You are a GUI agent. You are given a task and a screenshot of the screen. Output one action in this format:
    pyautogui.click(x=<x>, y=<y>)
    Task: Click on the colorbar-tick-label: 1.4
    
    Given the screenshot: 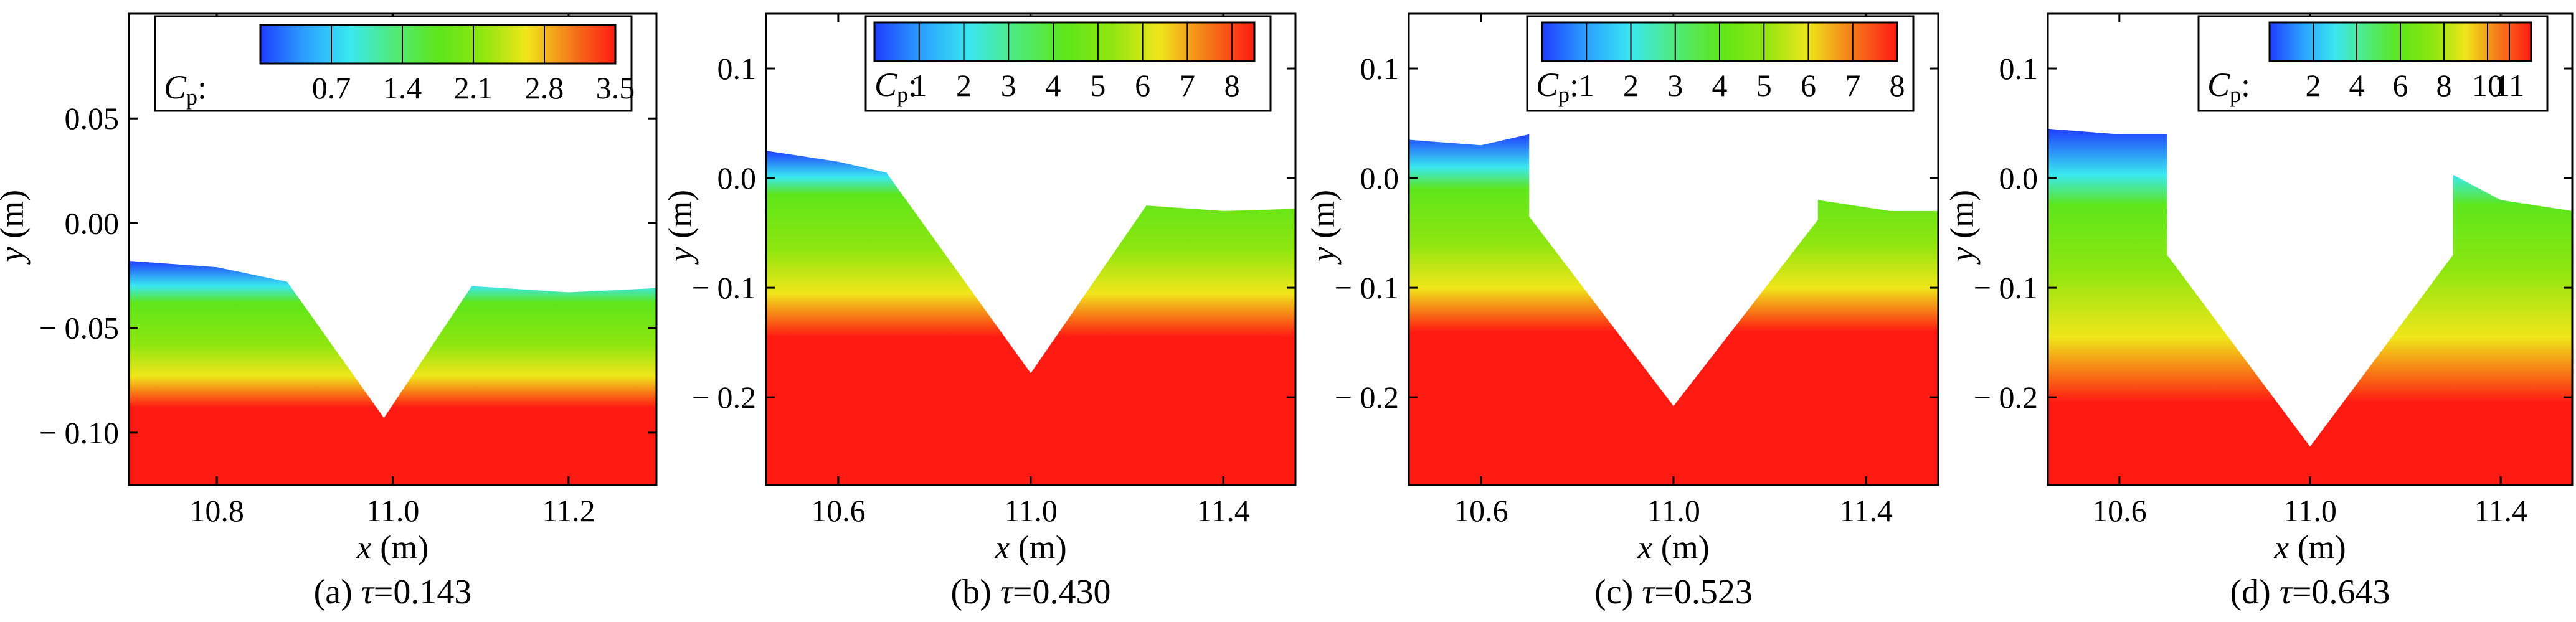 What is the action you would take?
    pyautogui.click(x=402, y=87)
    